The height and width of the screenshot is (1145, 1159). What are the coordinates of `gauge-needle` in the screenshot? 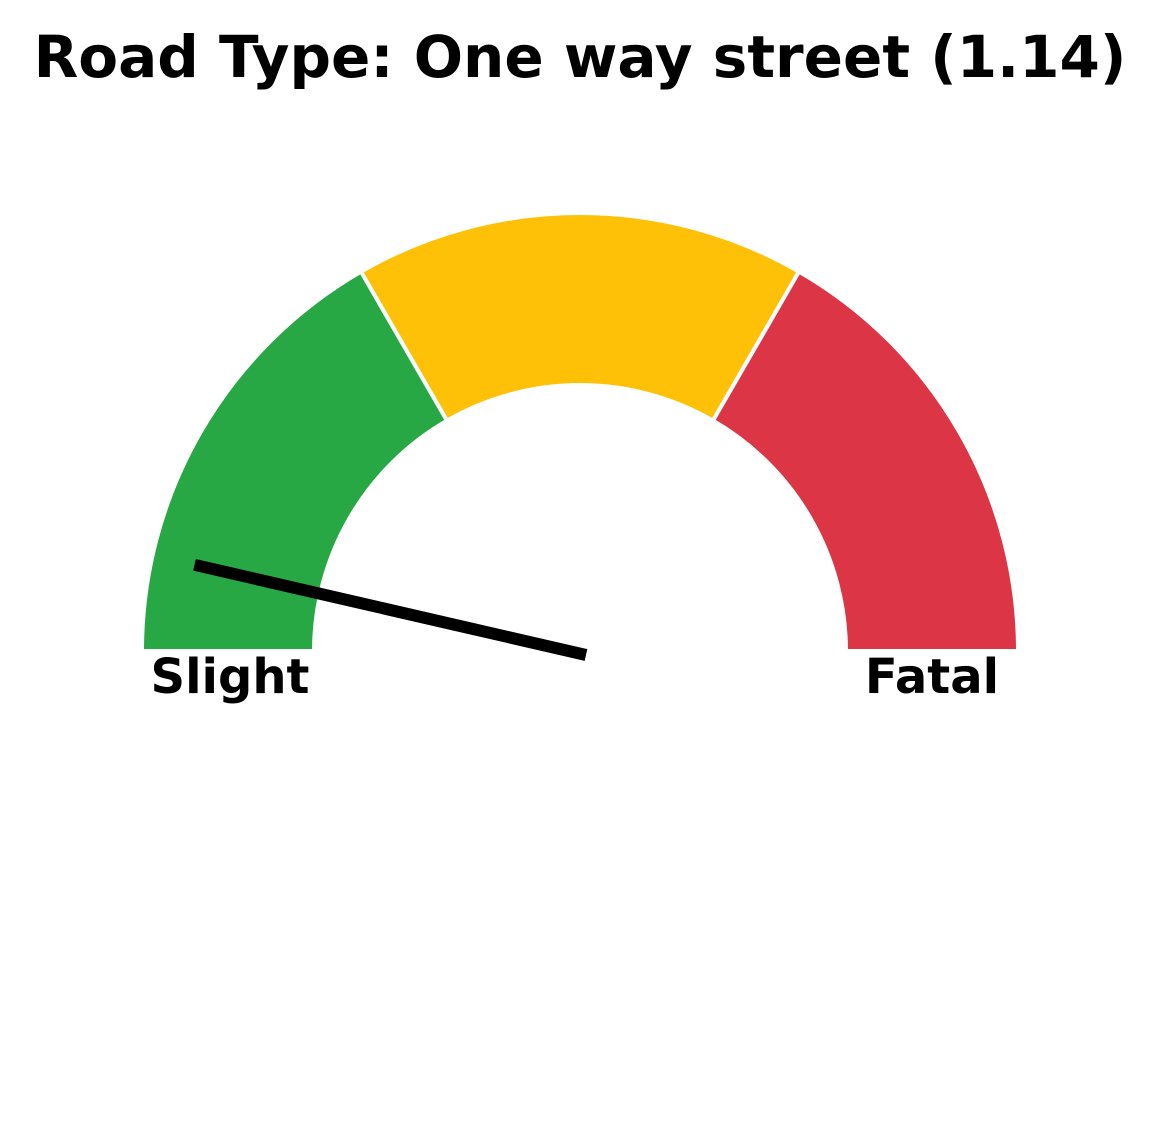 It's located at (390, 609).